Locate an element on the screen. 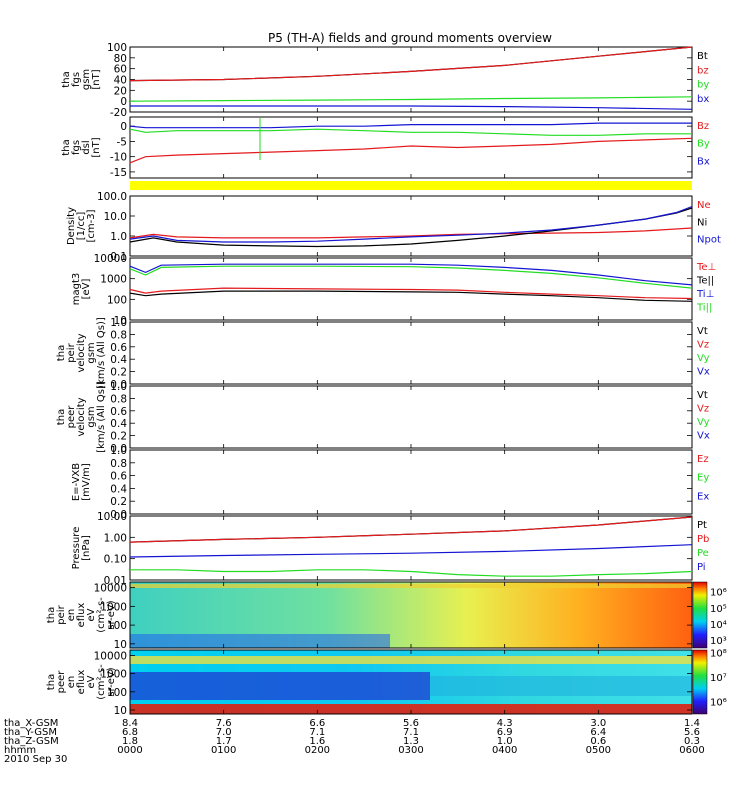  x-tick-label: 1.8 is located at coordinates (130, 741).